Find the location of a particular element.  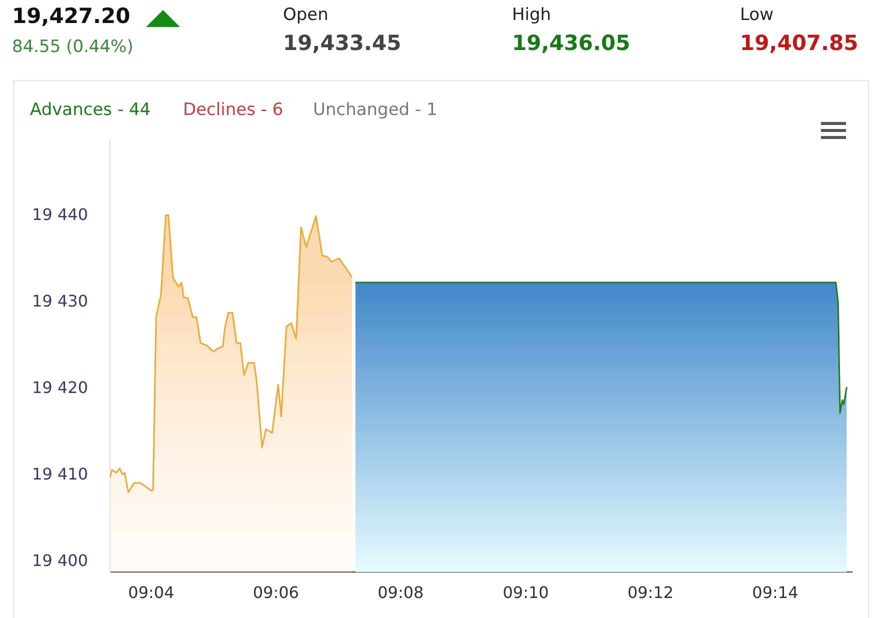

x-tick-label: 09:06 is located at coordinates (275, 592).